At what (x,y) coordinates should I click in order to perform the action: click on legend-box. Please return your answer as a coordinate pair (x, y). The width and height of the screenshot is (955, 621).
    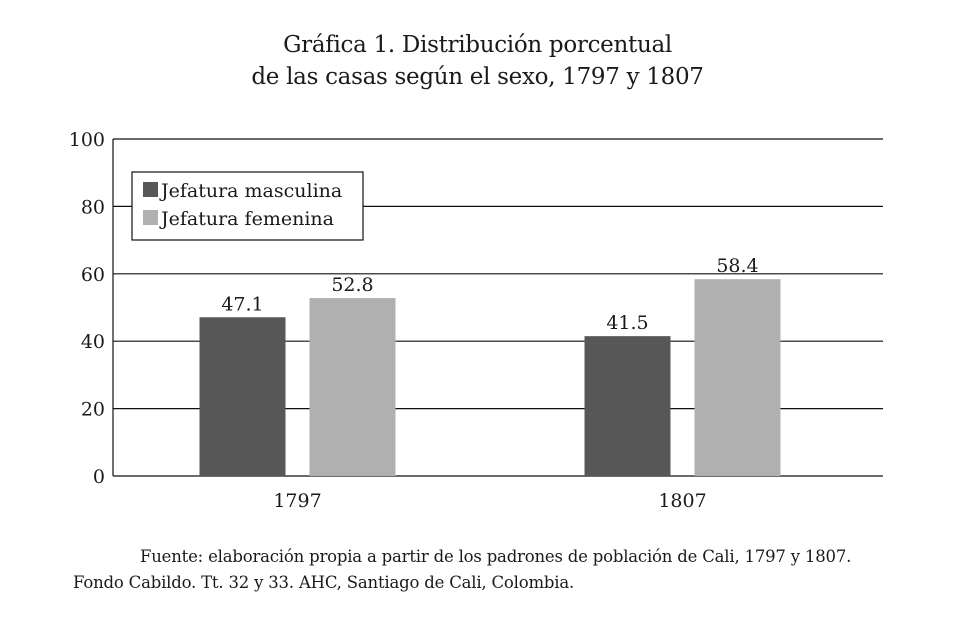
    Looking at the image, I should click on (247, 206).